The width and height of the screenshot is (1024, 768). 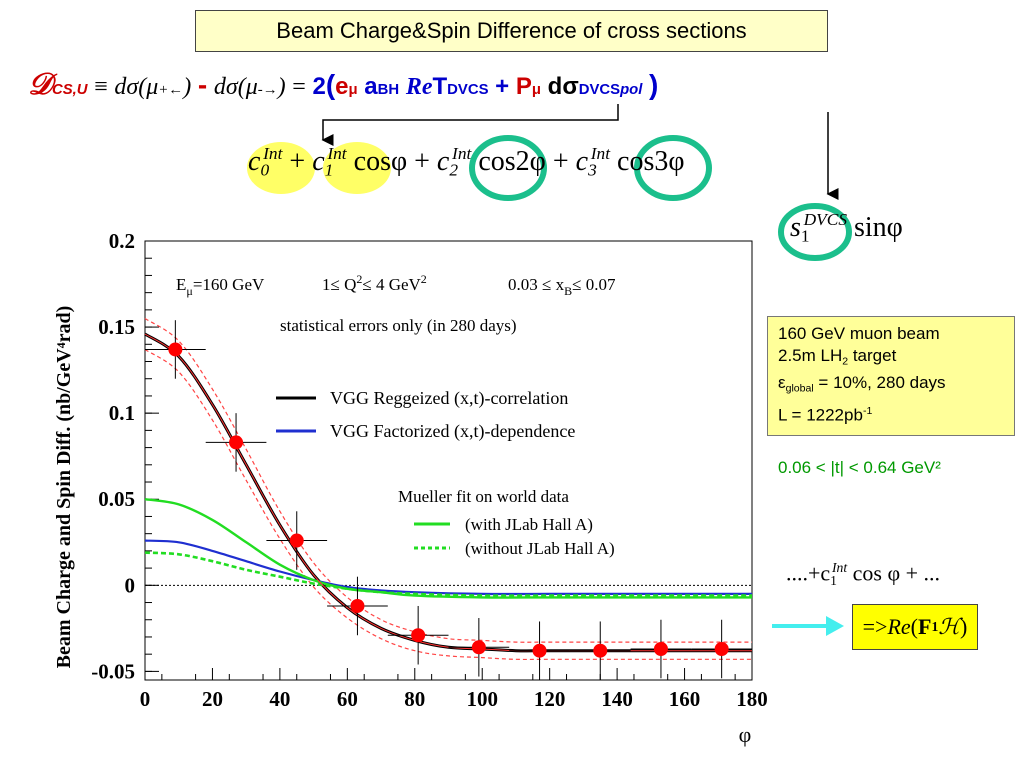 I want to click on rhs-open-paren: (, so click(x=330, y=84).